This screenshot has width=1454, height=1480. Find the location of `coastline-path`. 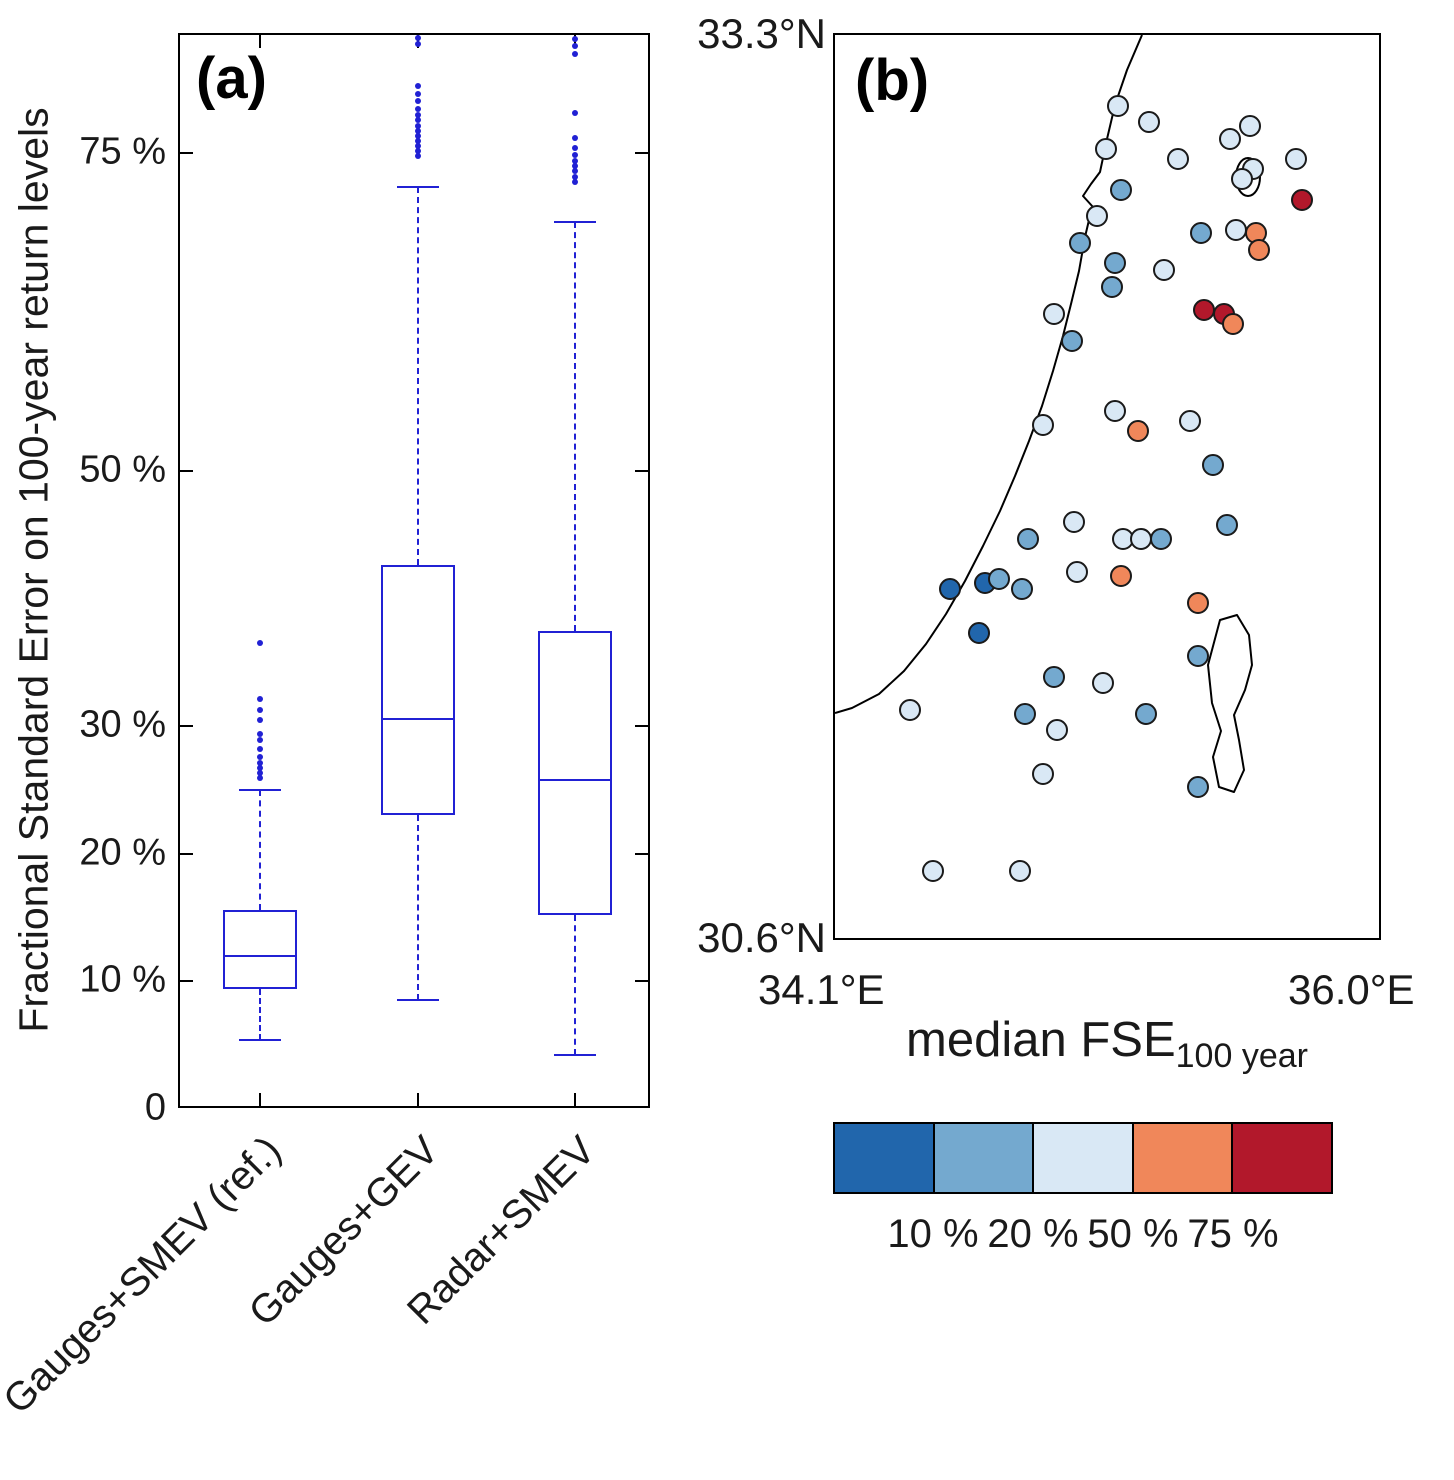

coastline-path is located at coordinates (989, 374).